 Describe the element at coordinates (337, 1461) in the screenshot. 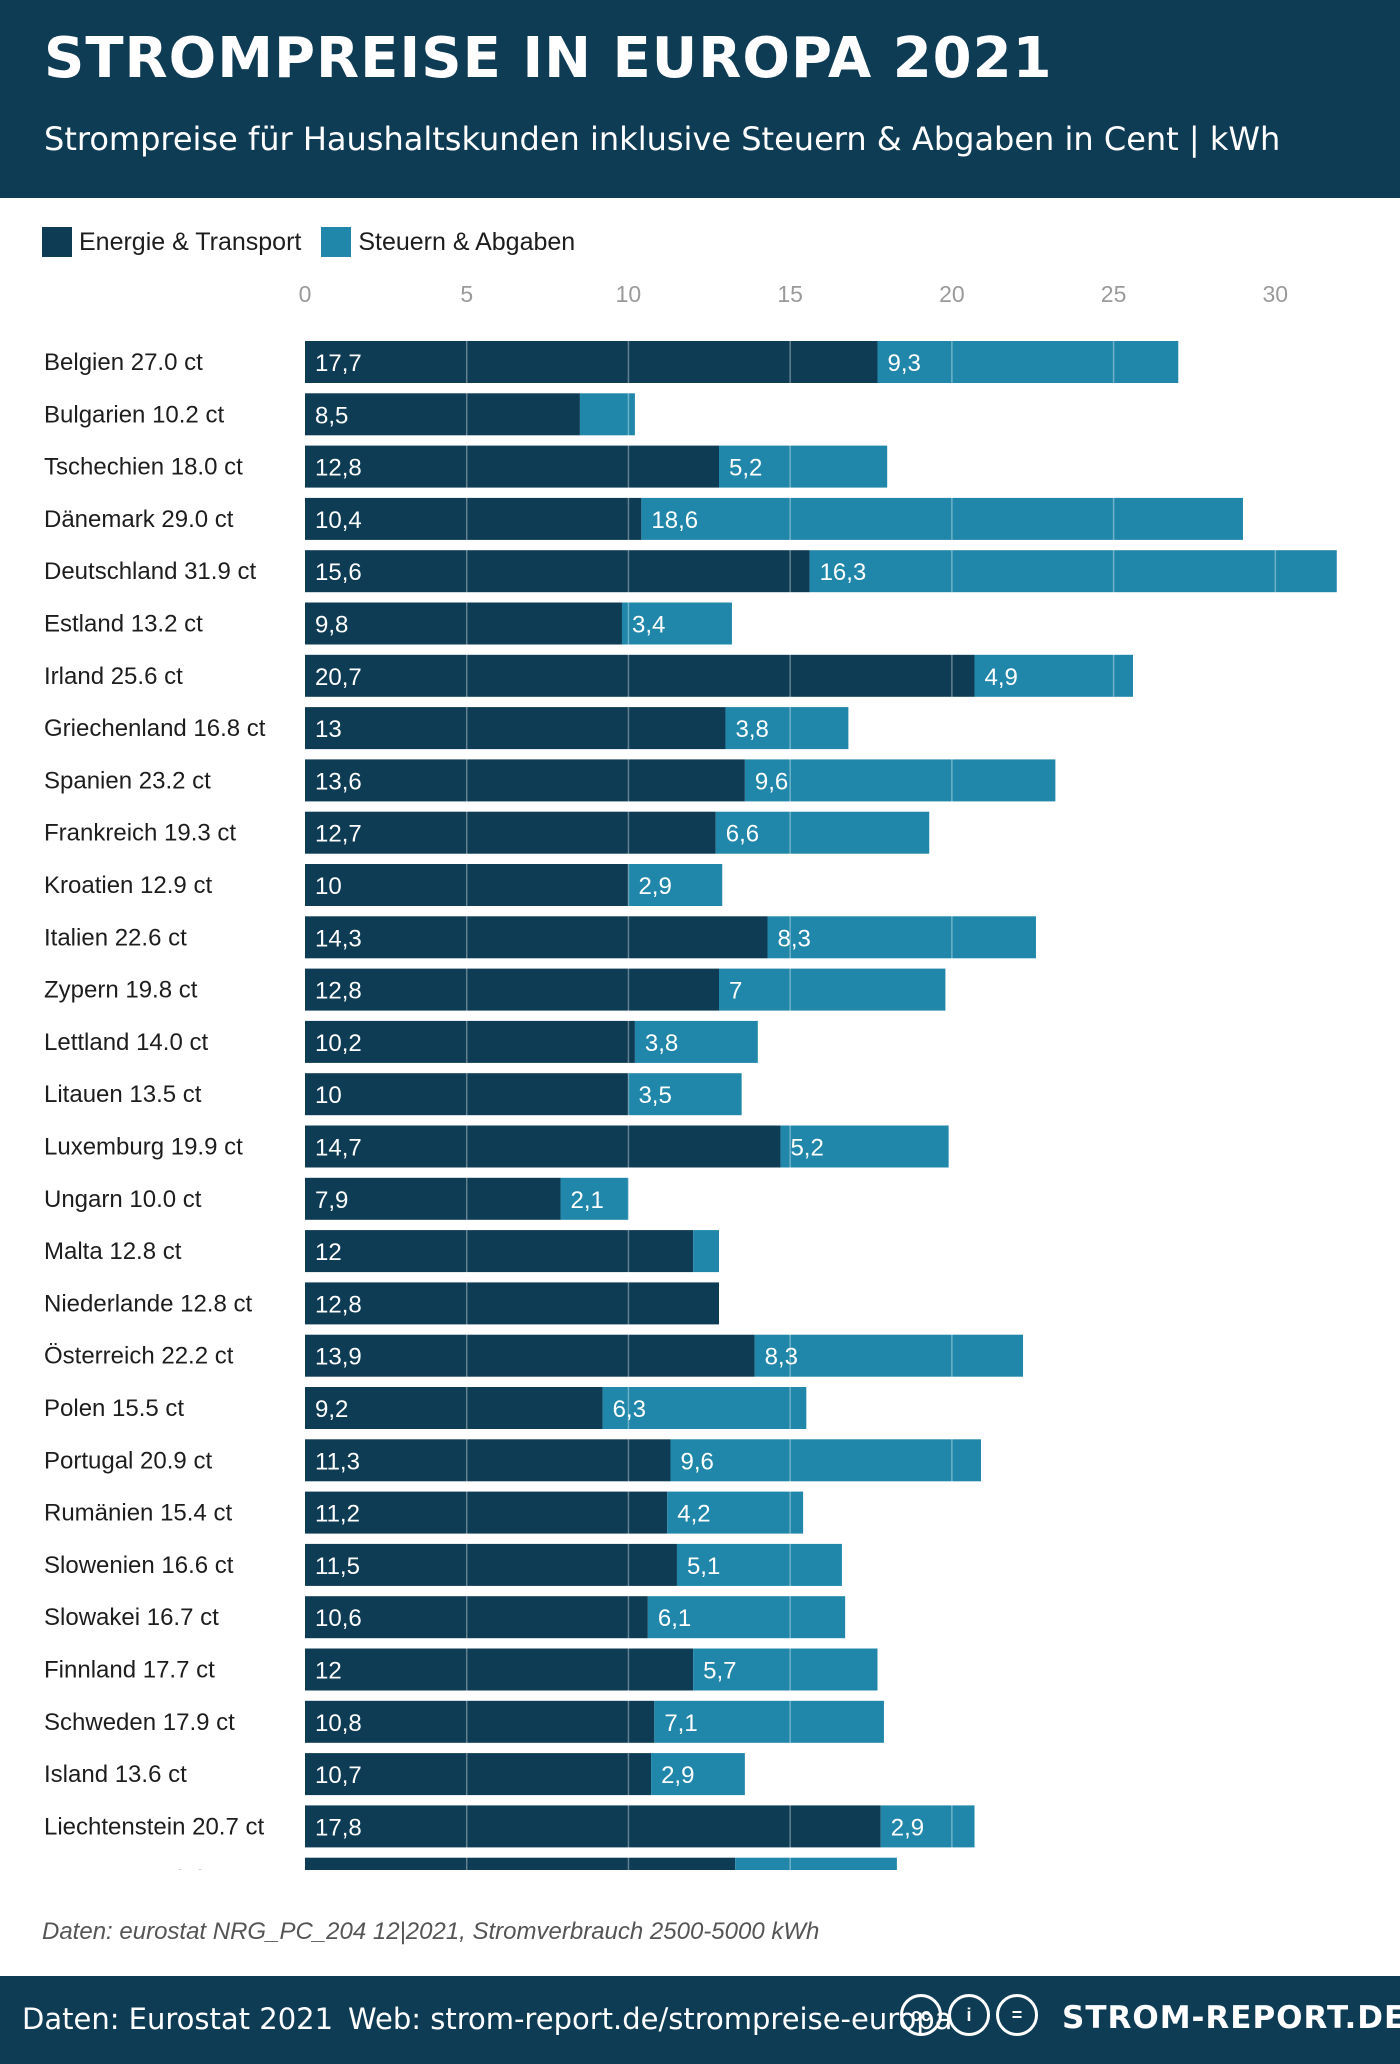

I see `data-label-energy: 11,3` at that location.